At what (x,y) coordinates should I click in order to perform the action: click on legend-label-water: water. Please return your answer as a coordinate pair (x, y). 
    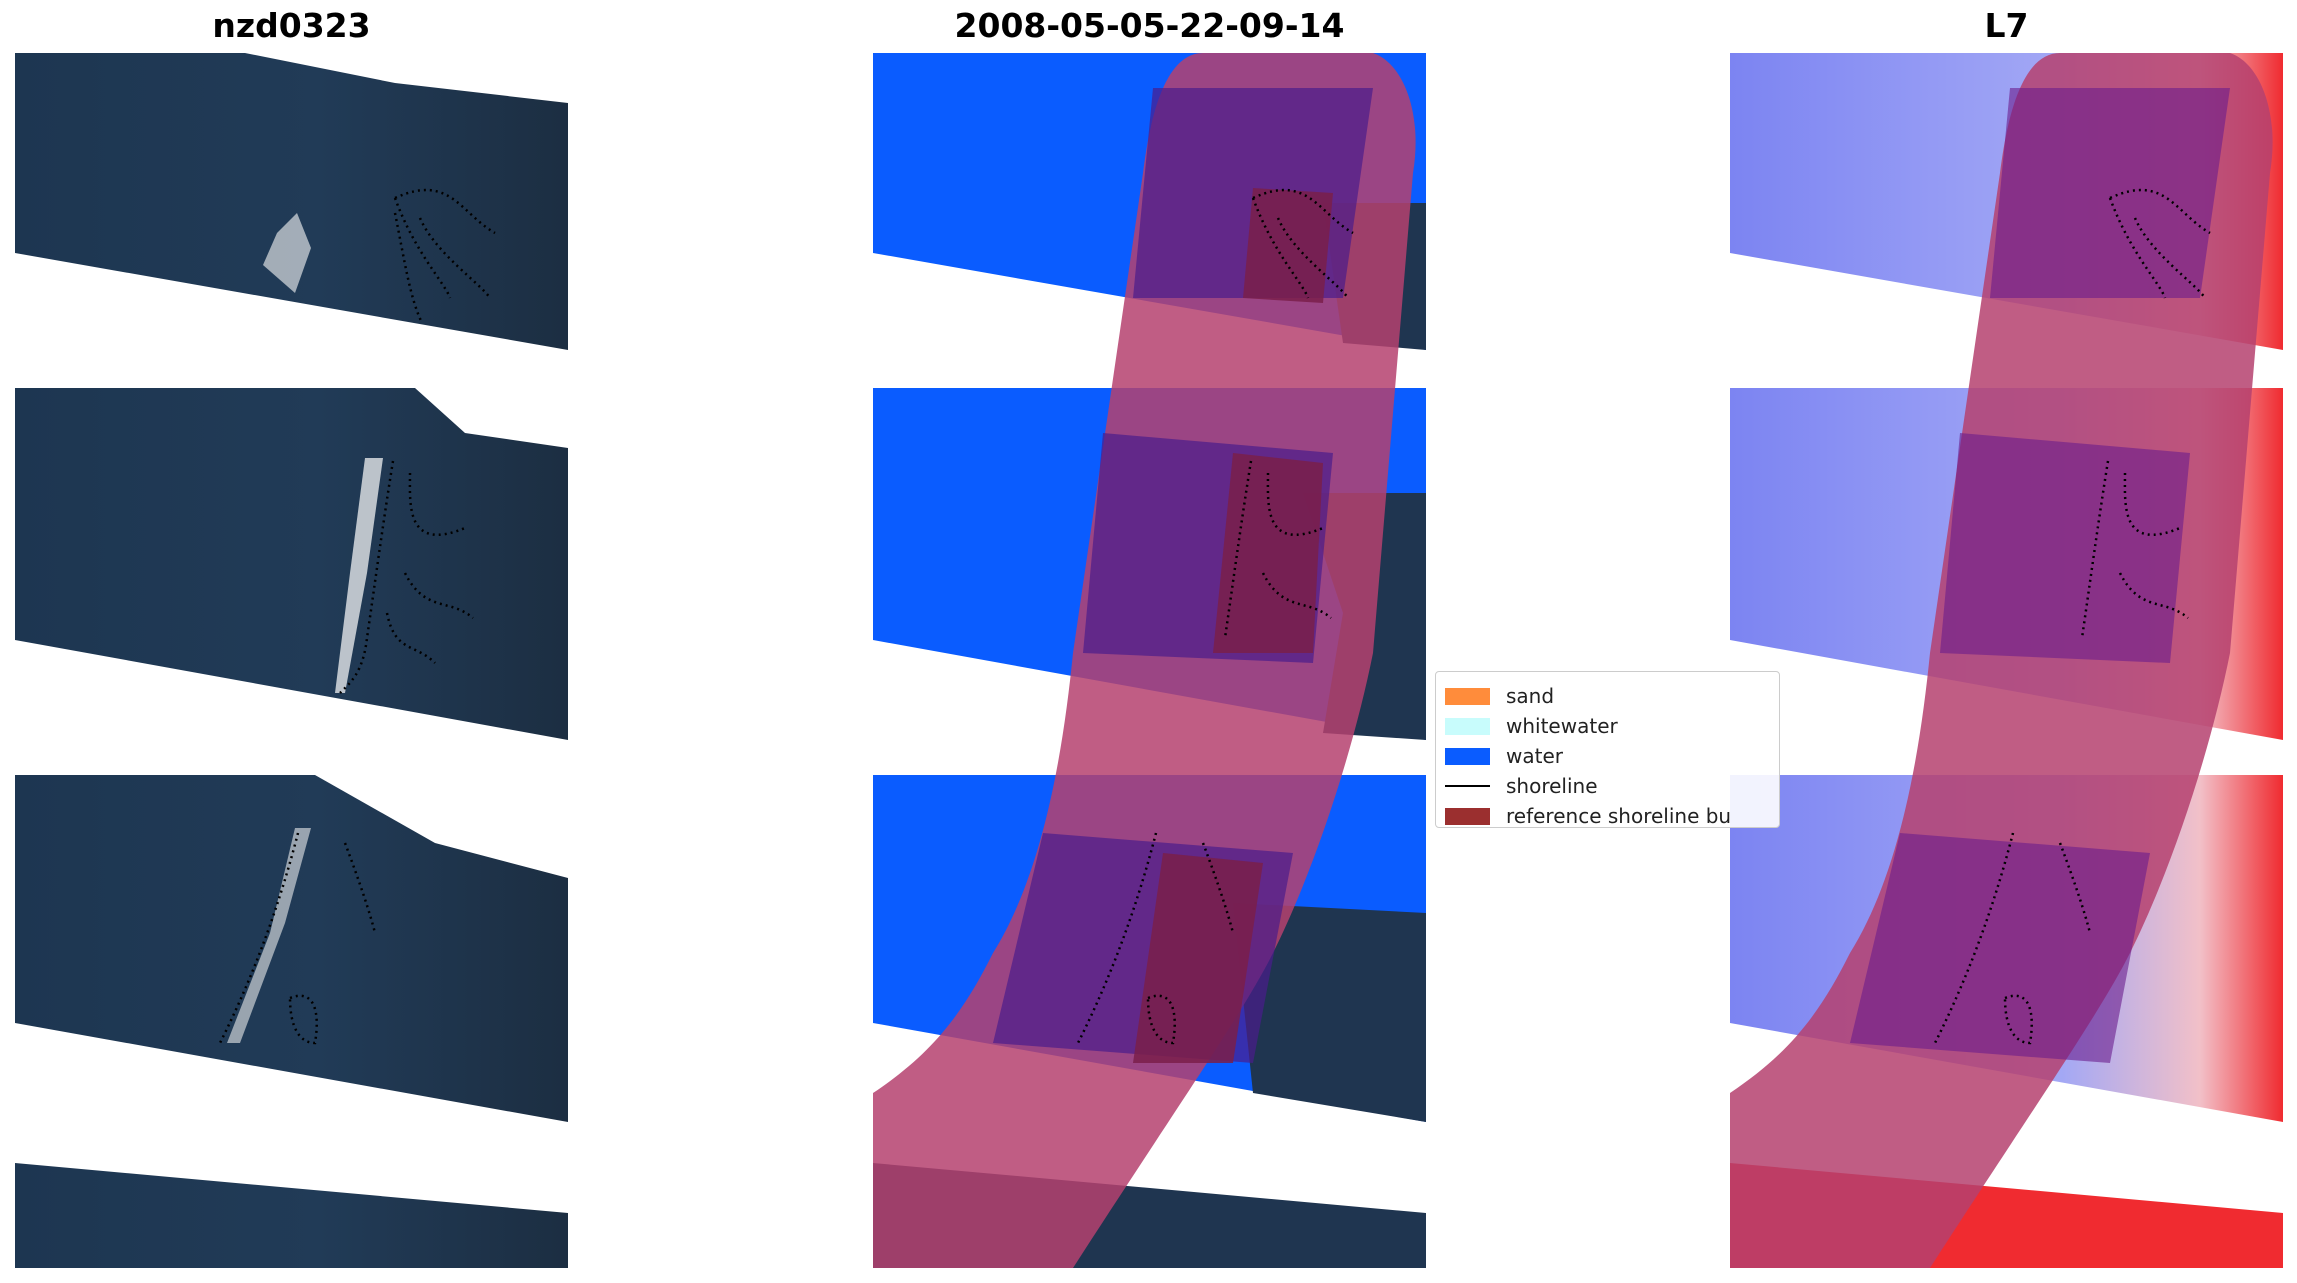
    Looking at the image, I should click on (1534, 756).